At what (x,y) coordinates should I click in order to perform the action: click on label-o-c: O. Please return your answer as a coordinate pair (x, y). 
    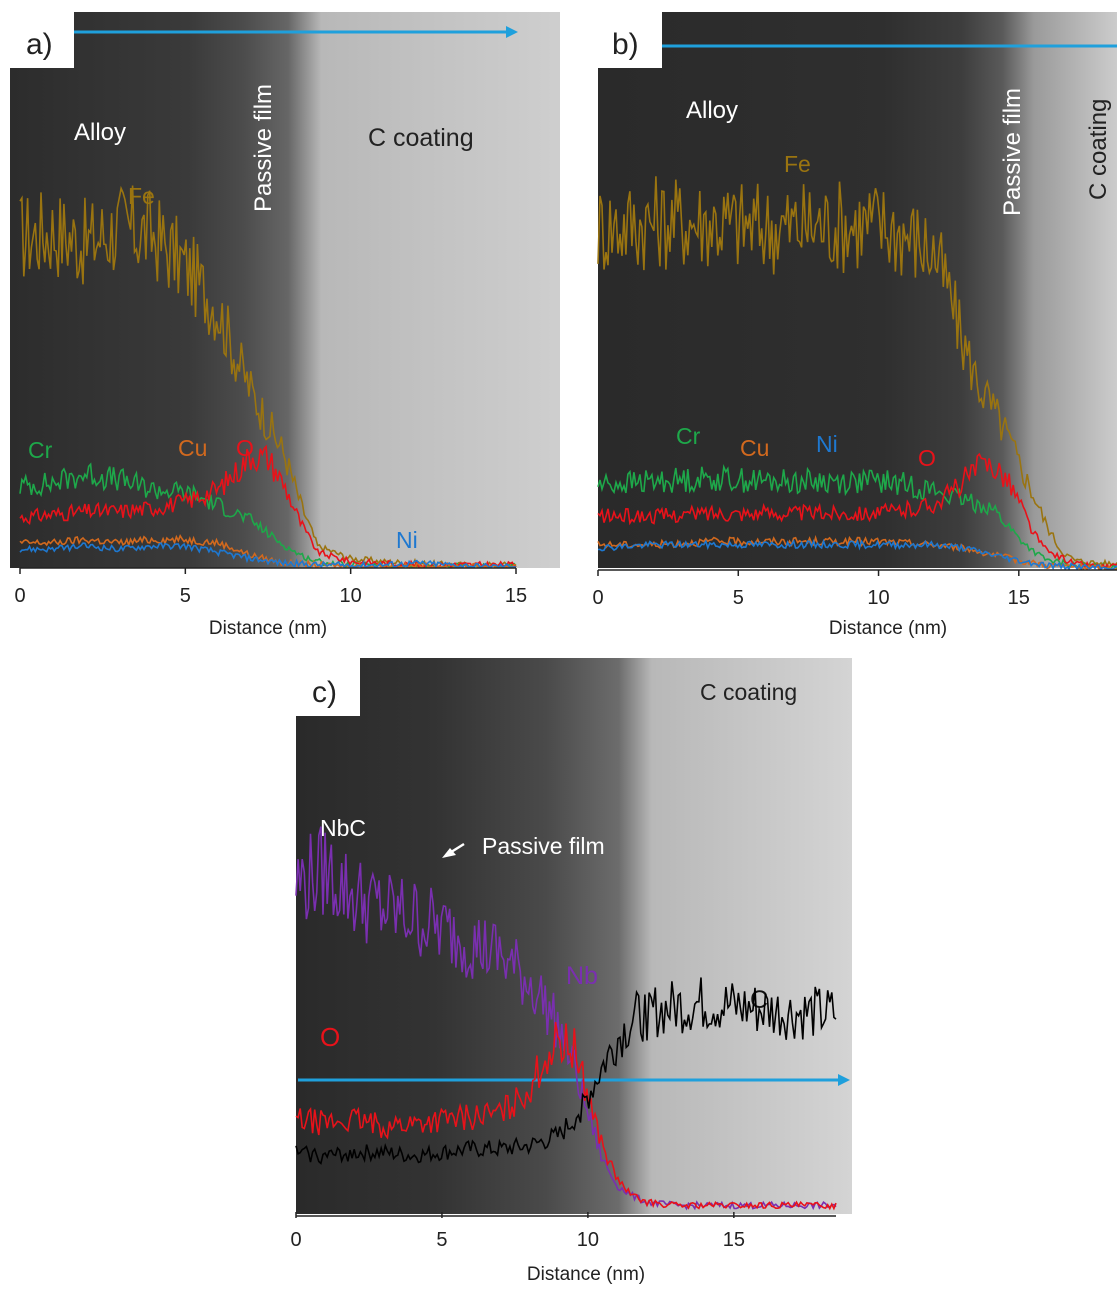
    Looking at the image, I should click on (330, 1037).